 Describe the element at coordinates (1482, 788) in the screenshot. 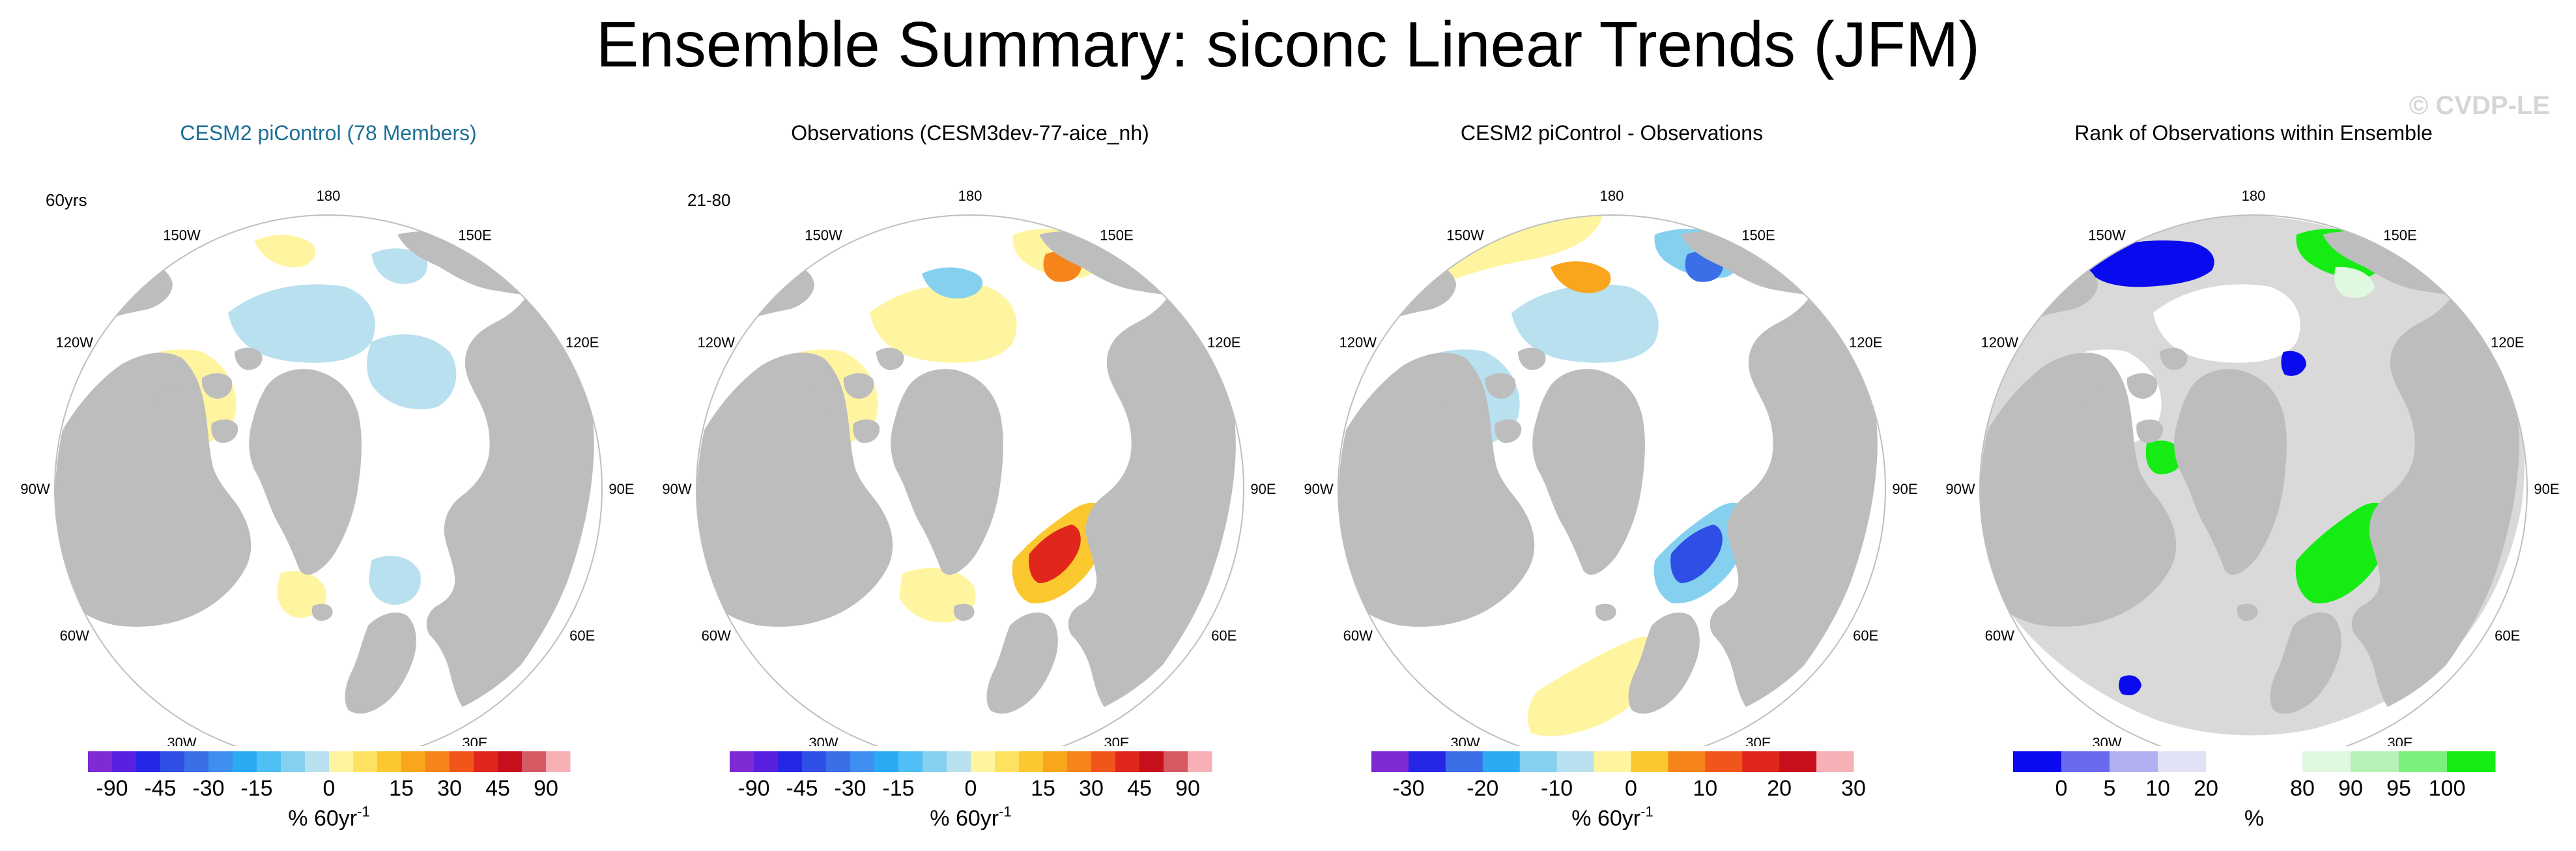

I see `colorbar-tick-label: -20` at that location.